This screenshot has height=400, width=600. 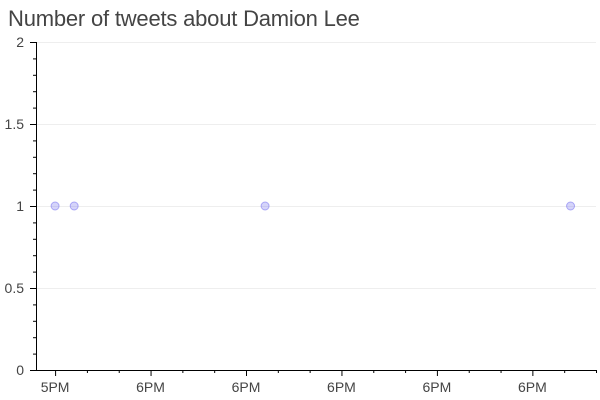 I want to click on y-tick-label: 1.5, so click(x=15, y=124).